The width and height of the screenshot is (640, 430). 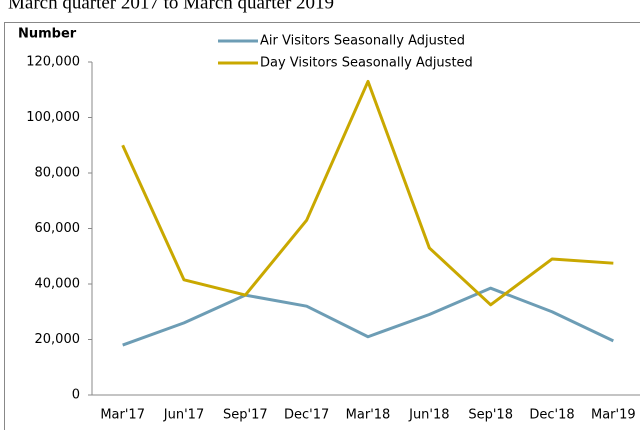 I want to click on legend-label: Air Visitors Seasonally Adjusted, so click(x=362, y=41).